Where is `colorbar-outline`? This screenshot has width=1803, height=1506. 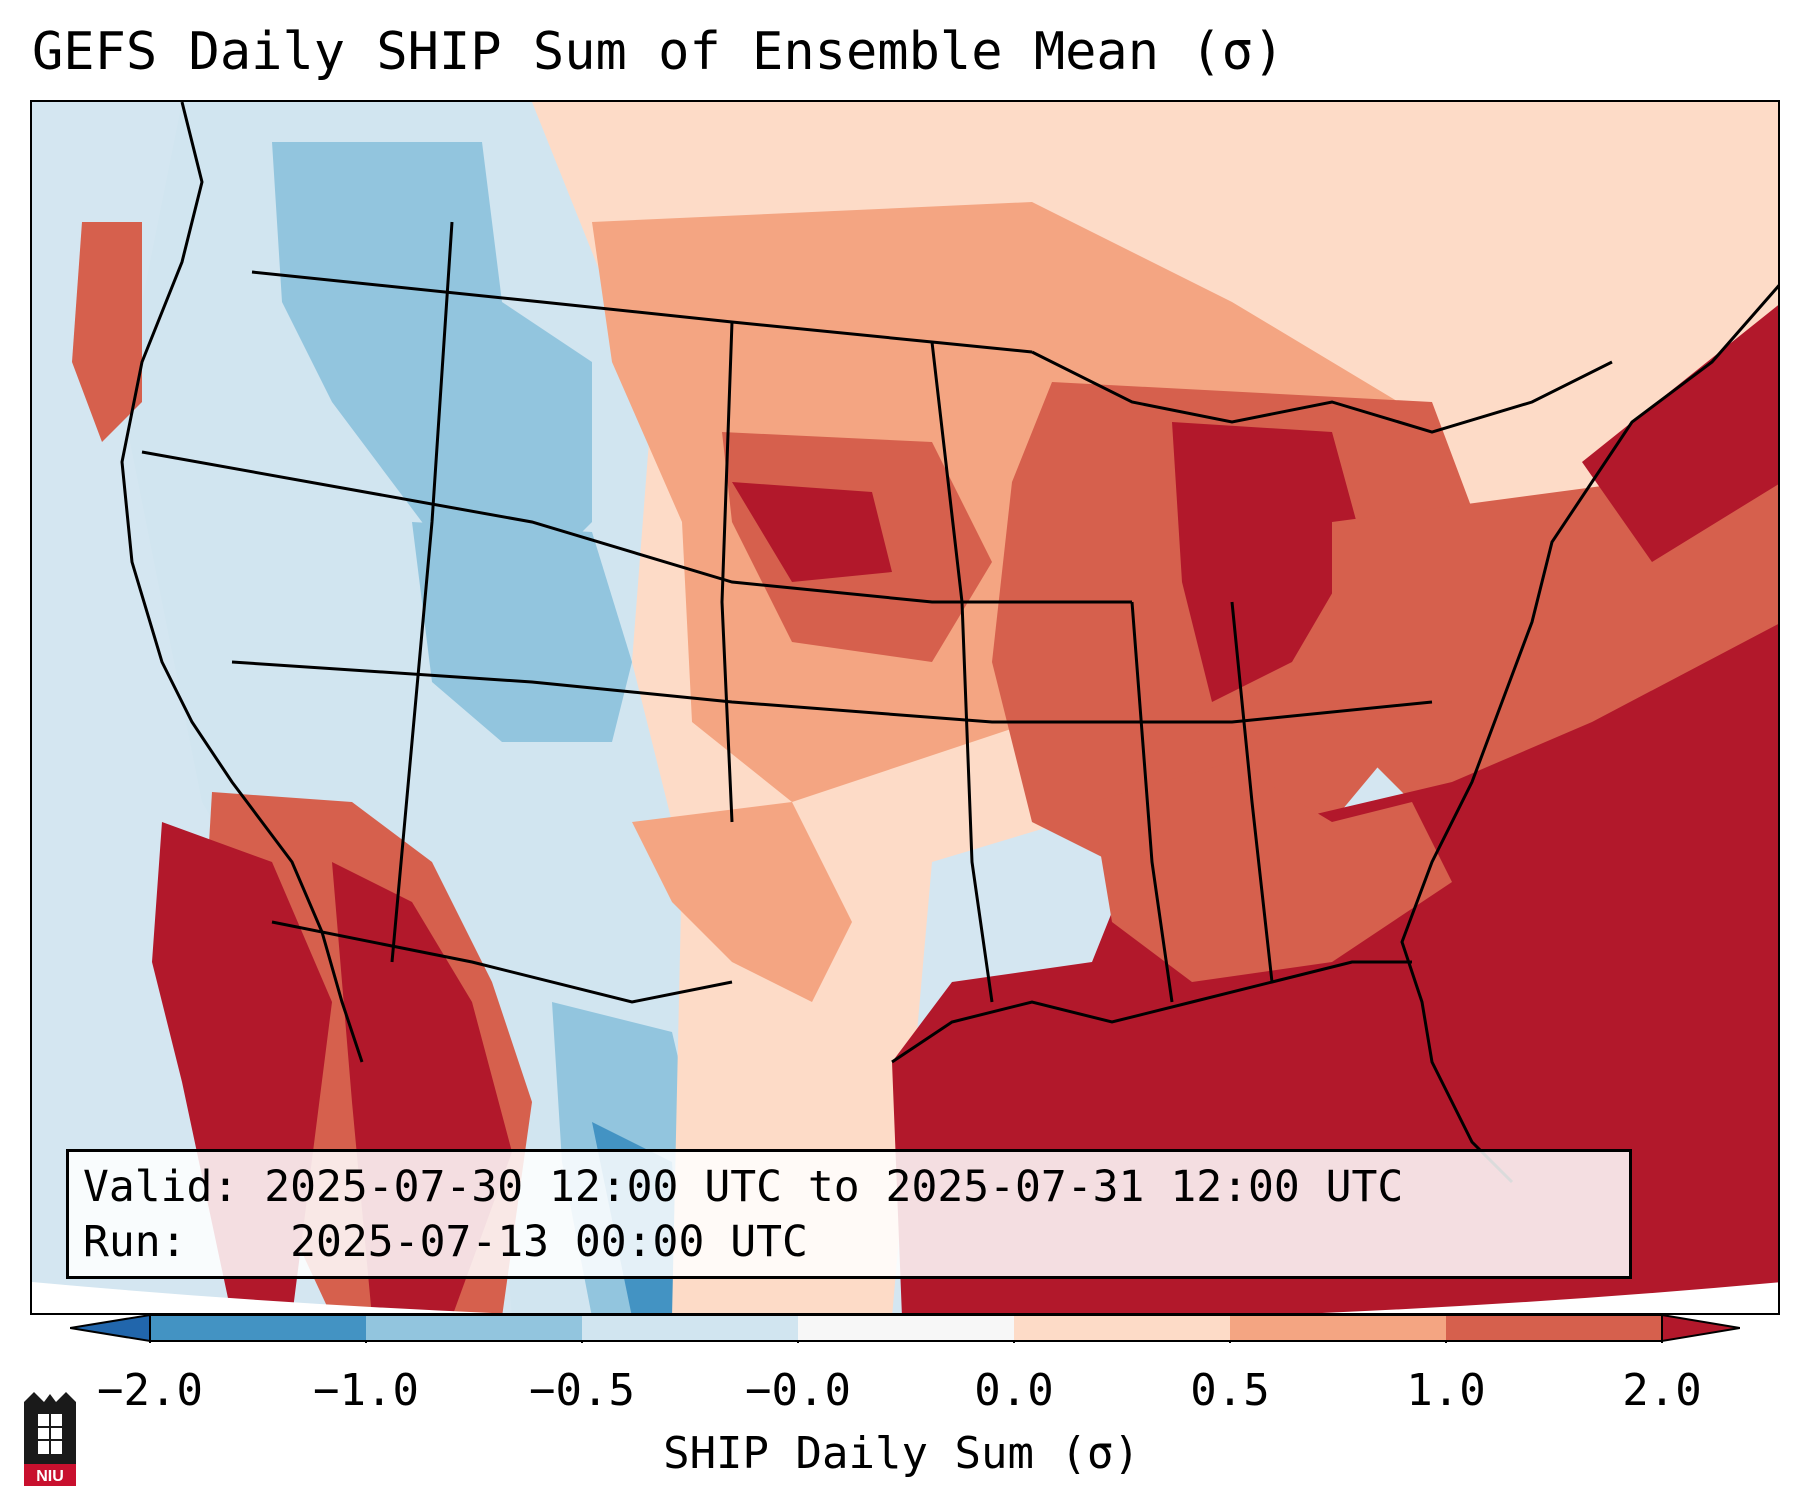
colorbar-outline is located at coordinates (906, 1328).